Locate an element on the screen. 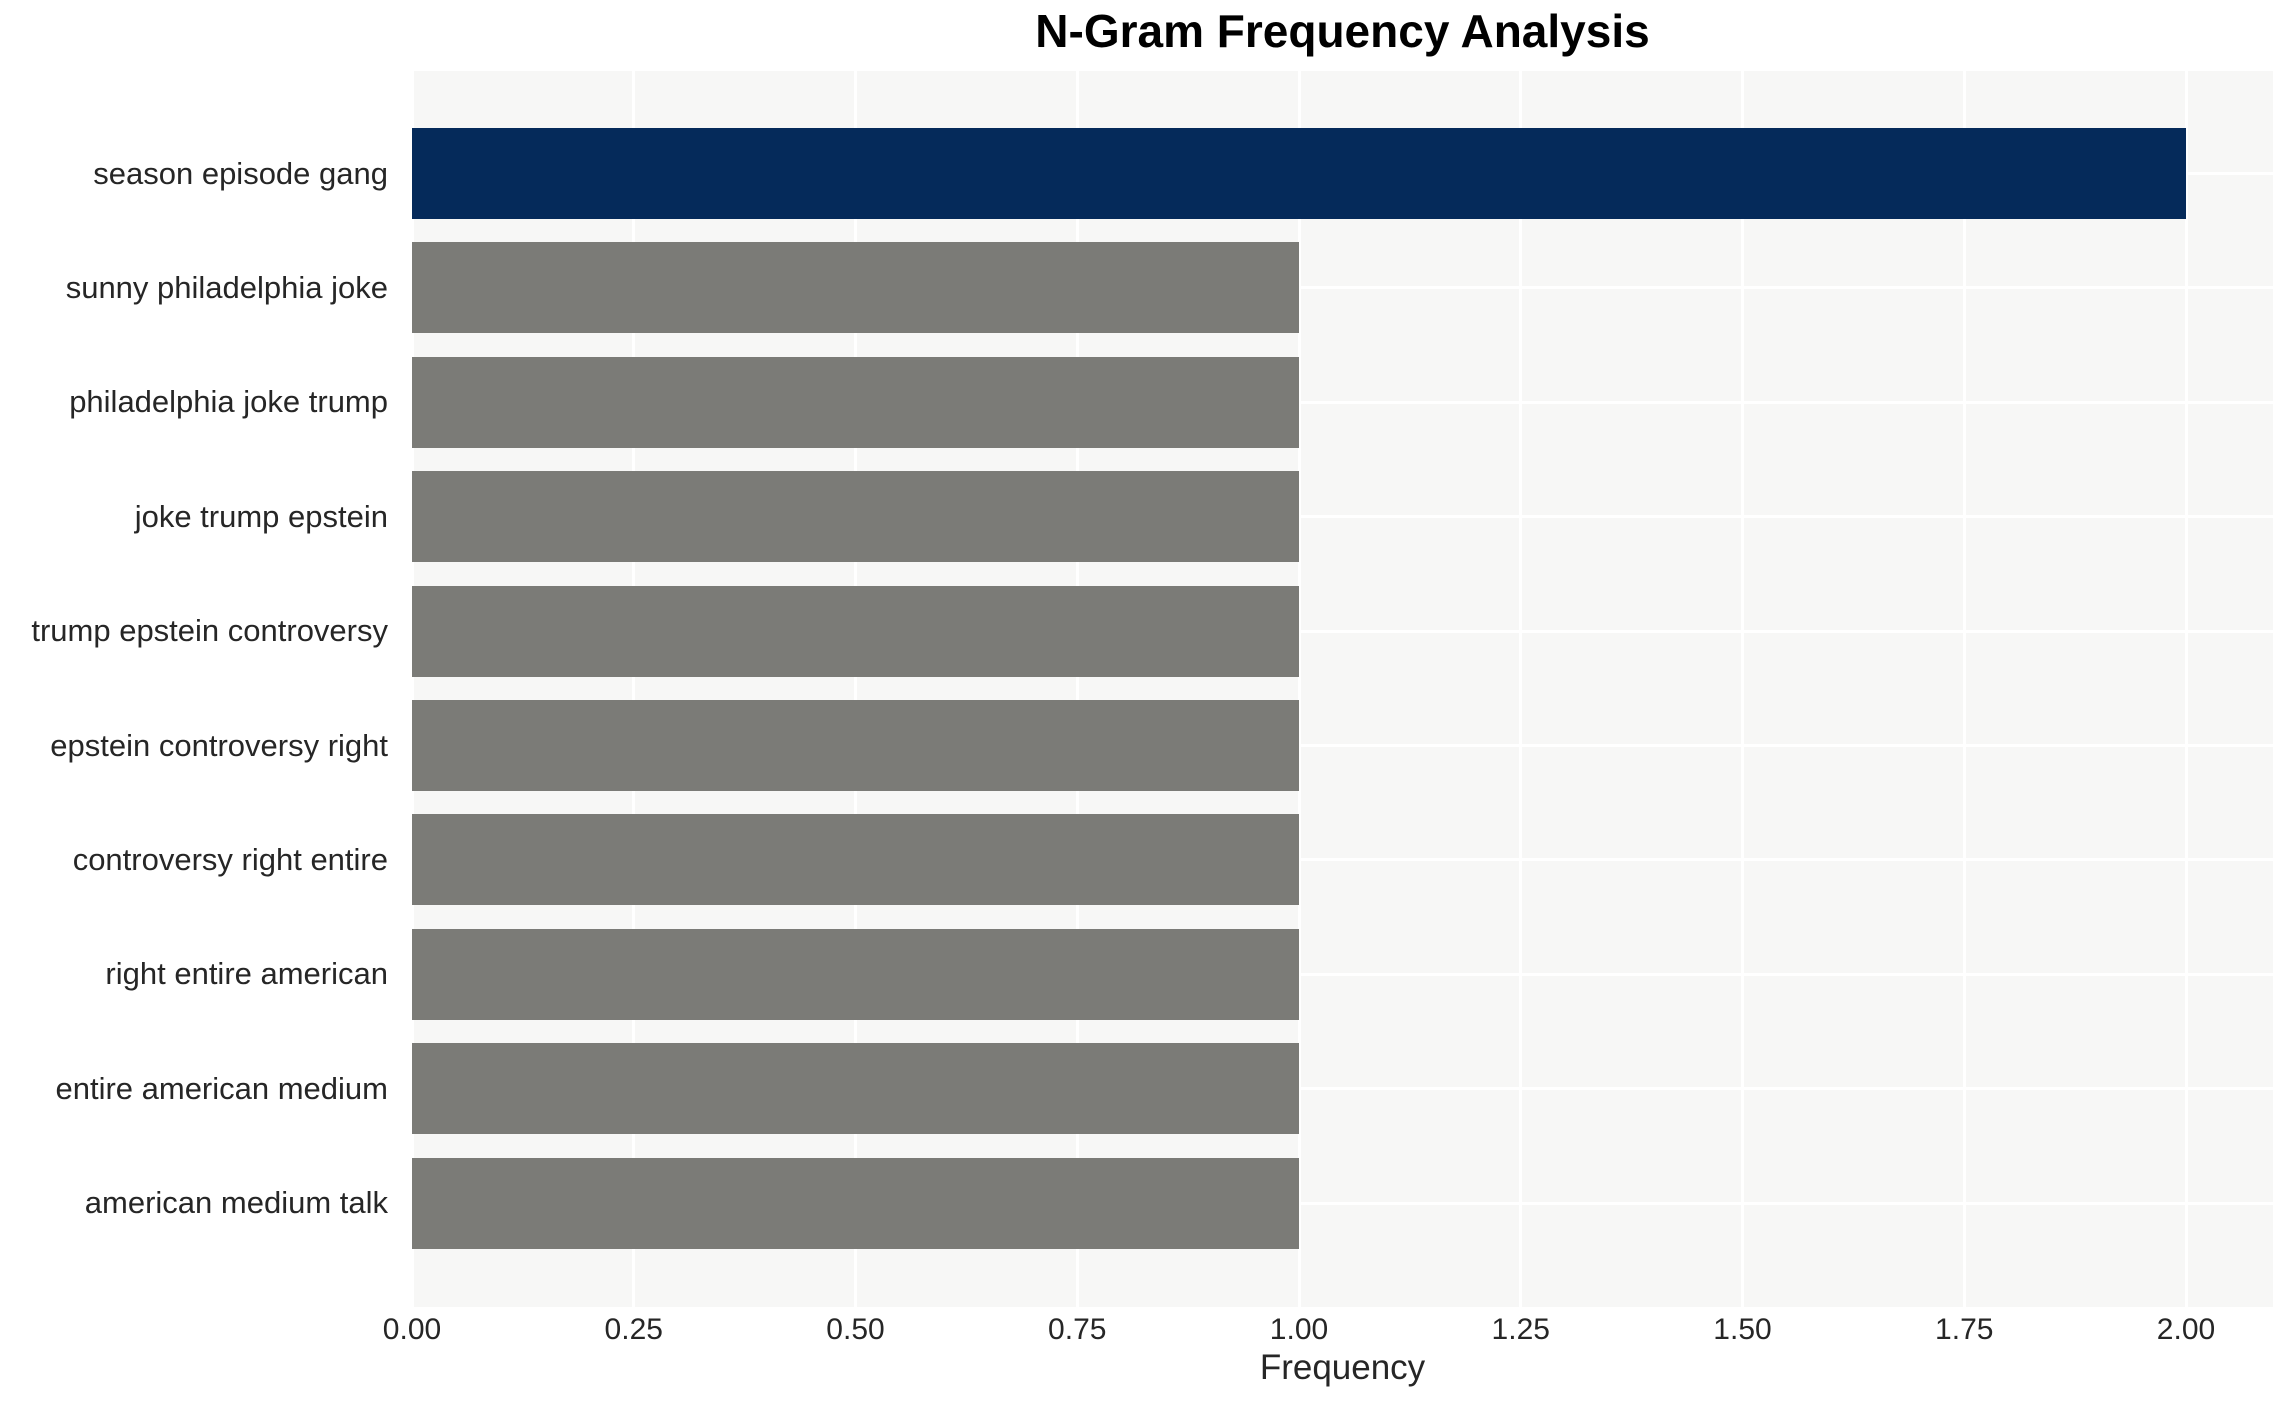 Image resolution: width=2293 pixels, height=1402 pixels. bar-trump-epstein-controversy is located at coordinates (855, 631).